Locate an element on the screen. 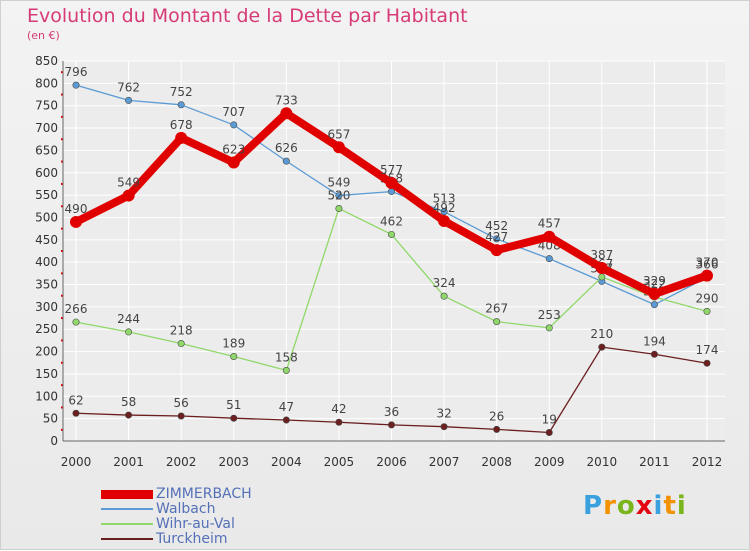 Image resolution: width=750 pixels, height=551 pixels. legend-label: Walbach is located at coordinates (186, 509).